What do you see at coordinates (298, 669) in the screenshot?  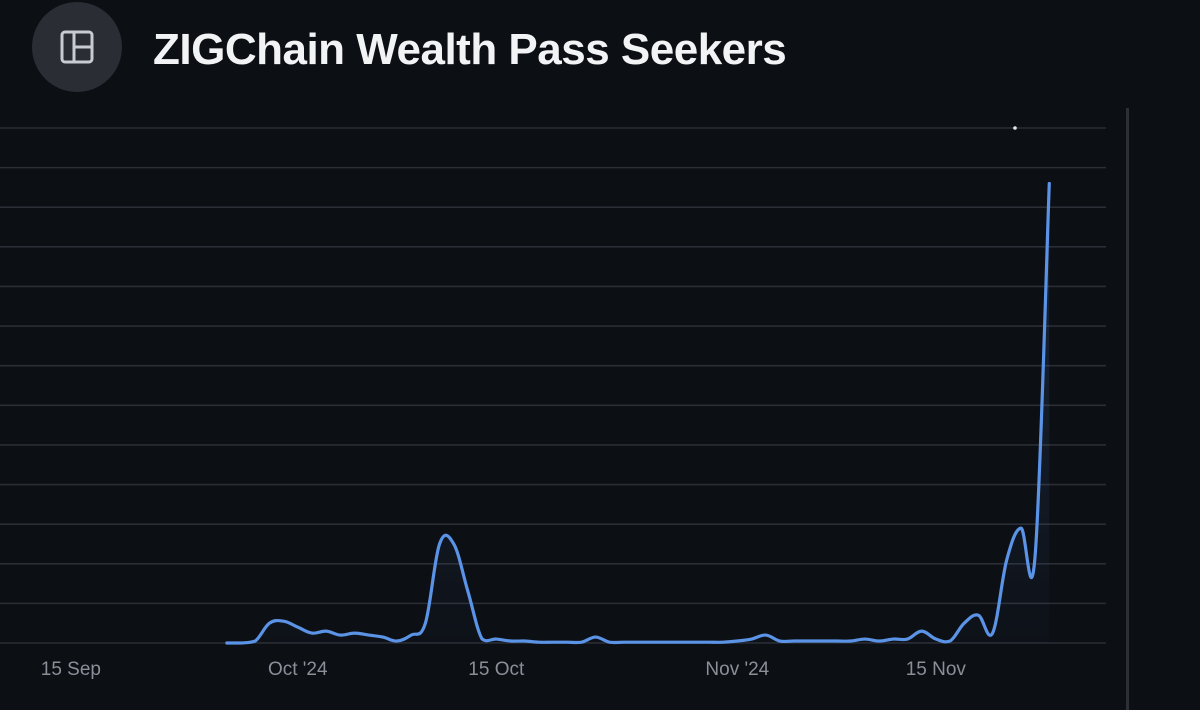 I see `x-tick-label: Oct '24` at bounding box center [298, 669].